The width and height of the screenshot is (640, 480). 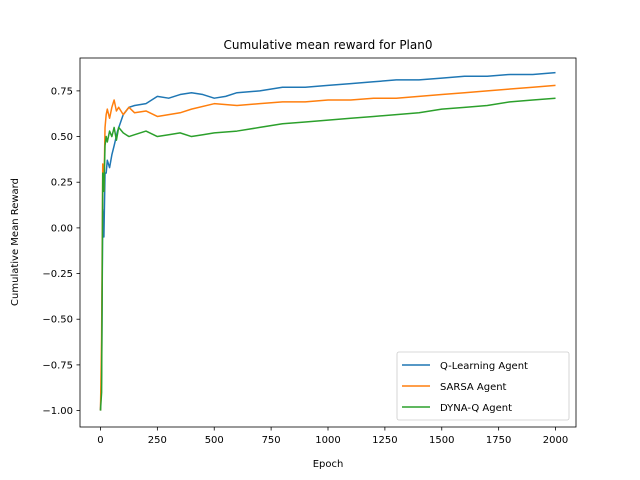 I want to click on x-tick-label: 1750, so click(x=498, y=440).